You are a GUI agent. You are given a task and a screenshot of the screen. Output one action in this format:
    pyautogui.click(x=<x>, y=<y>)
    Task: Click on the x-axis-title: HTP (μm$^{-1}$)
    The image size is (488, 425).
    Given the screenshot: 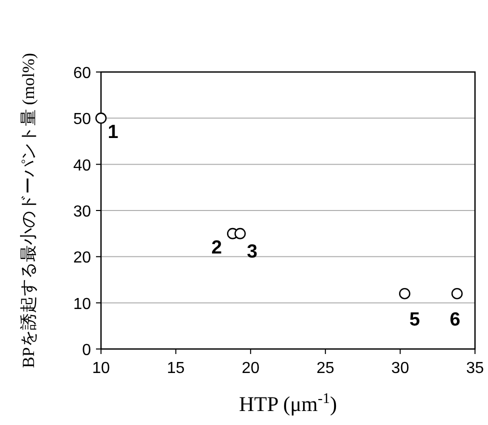 What is the action you would take?
    pyautogui.click(x=288, y=403)
    